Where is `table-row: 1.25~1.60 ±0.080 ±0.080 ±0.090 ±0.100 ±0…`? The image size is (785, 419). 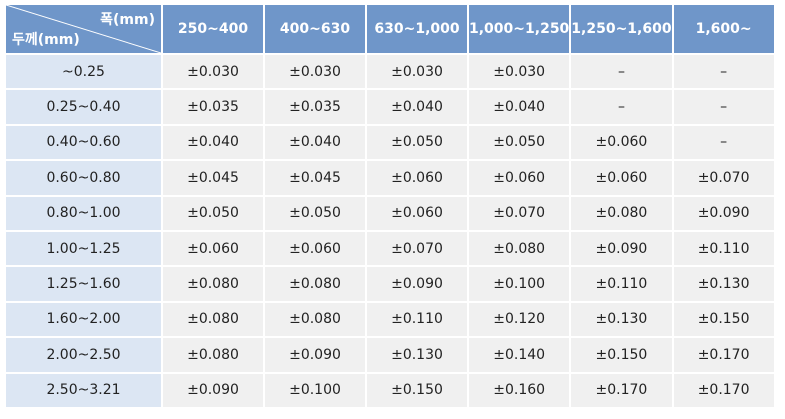
table-row: 1.25~1.60 ±0.080 ±0.080 ±0.090 ±0.100 ±0… is located at coordinates (390, 284).